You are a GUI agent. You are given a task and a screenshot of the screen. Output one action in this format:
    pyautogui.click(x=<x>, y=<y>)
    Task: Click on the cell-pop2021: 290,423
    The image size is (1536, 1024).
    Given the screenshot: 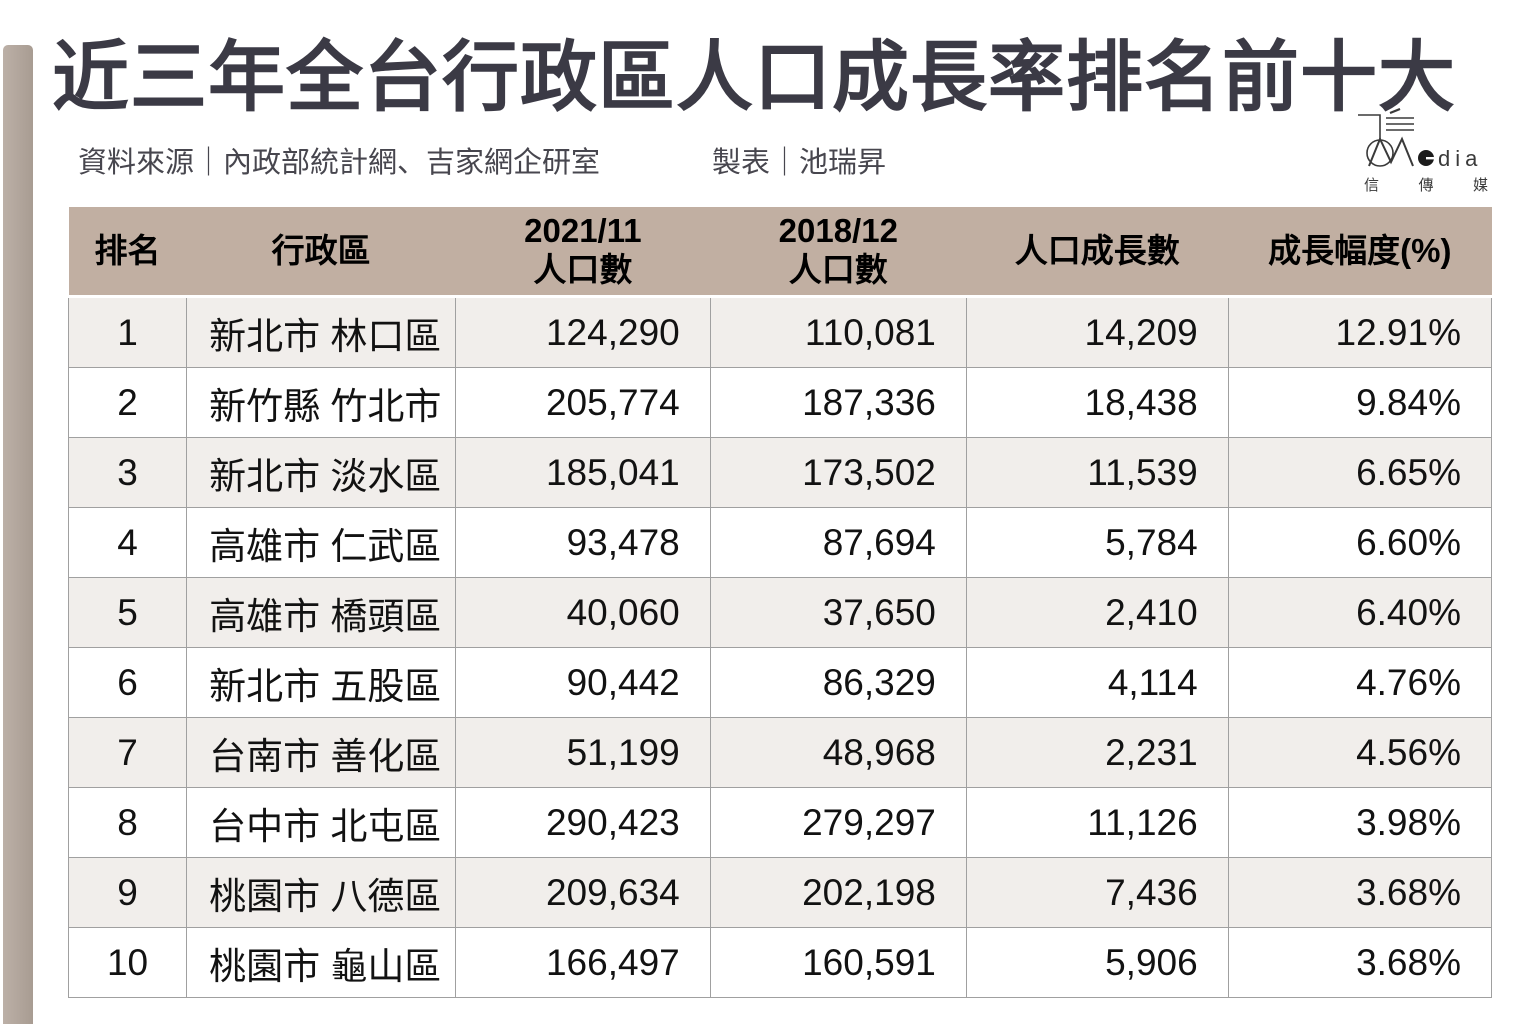 What is the action you would take?
    pyautogui.click(x=583, y=822)
    